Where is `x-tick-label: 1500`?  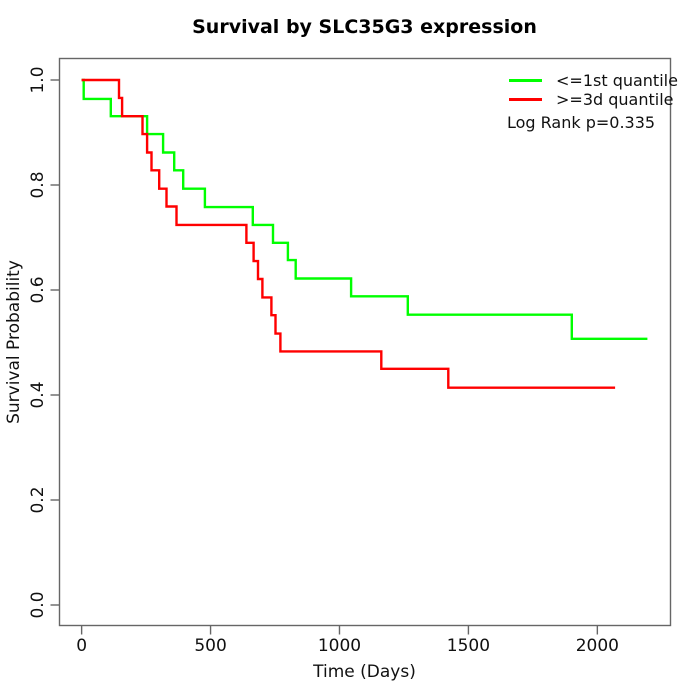
x-tick-label: 1500 is located at coordinates (468, 646).